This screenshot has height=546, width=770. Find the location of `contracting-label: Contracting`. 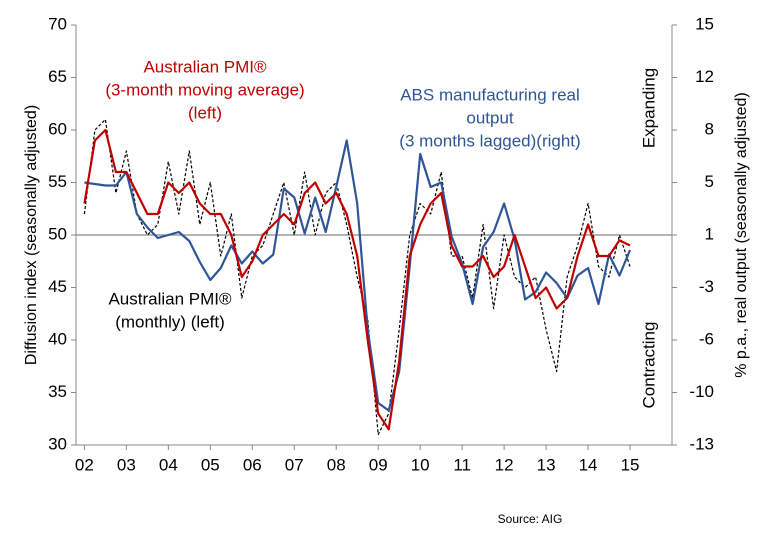

contracting-label: Contracting is located at coordinates (648, 365).